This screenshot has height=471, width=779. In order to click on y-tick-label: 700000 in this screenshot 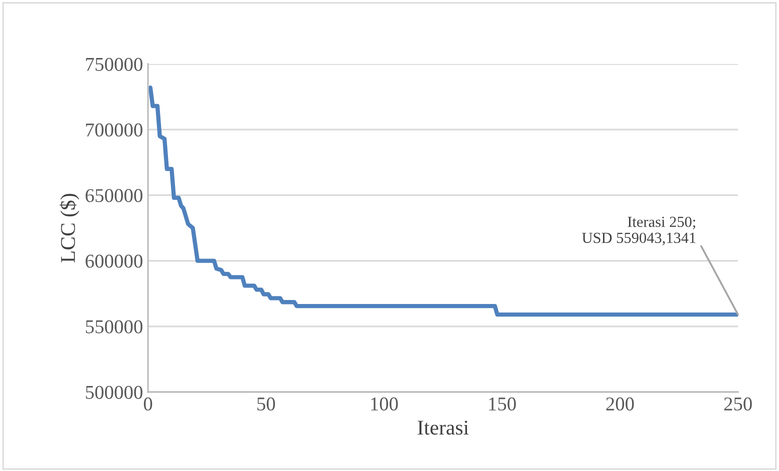, I will do `click(114, 130)`.